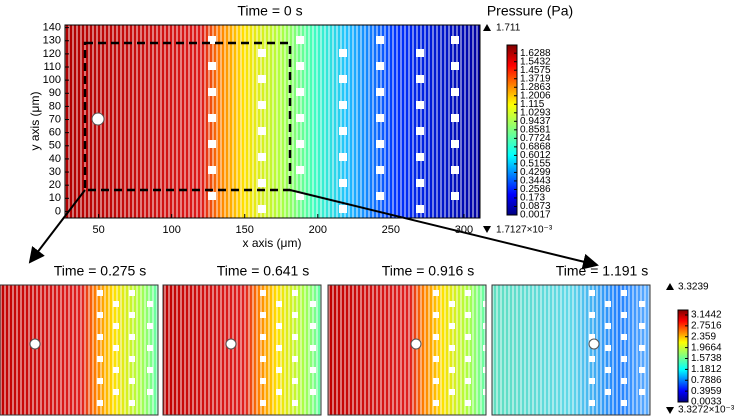 This screenshot has width=749, height=419. I want to click on y-tick-label: 70, so click(55, 119).